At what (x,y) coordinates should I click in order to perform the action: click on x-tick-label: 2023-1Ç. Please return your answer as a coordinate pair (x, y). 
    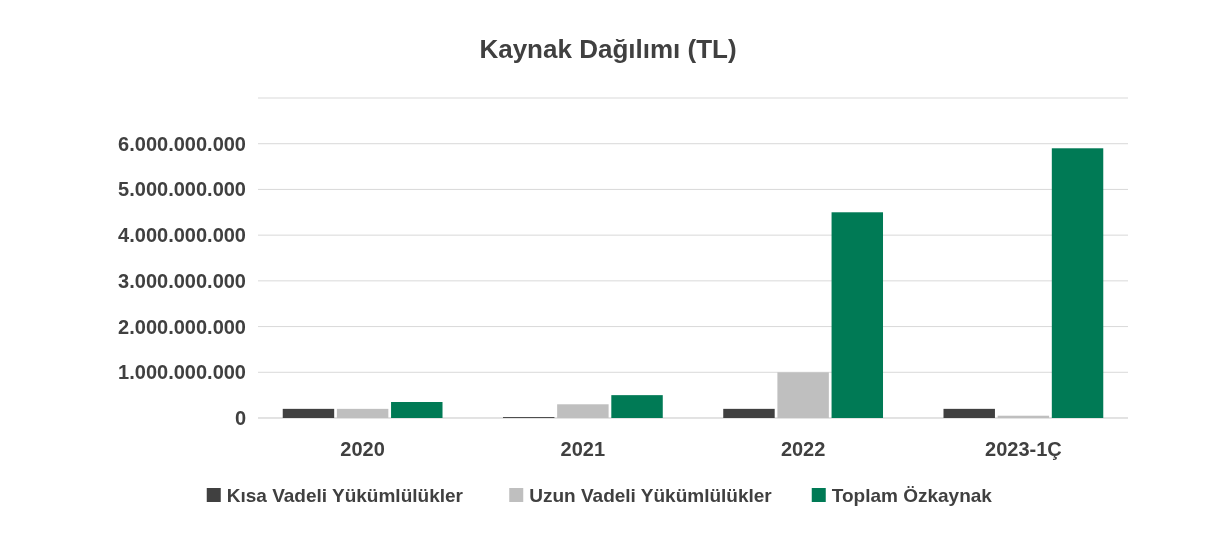
    Looking at the image, I should click on (1023, 449).